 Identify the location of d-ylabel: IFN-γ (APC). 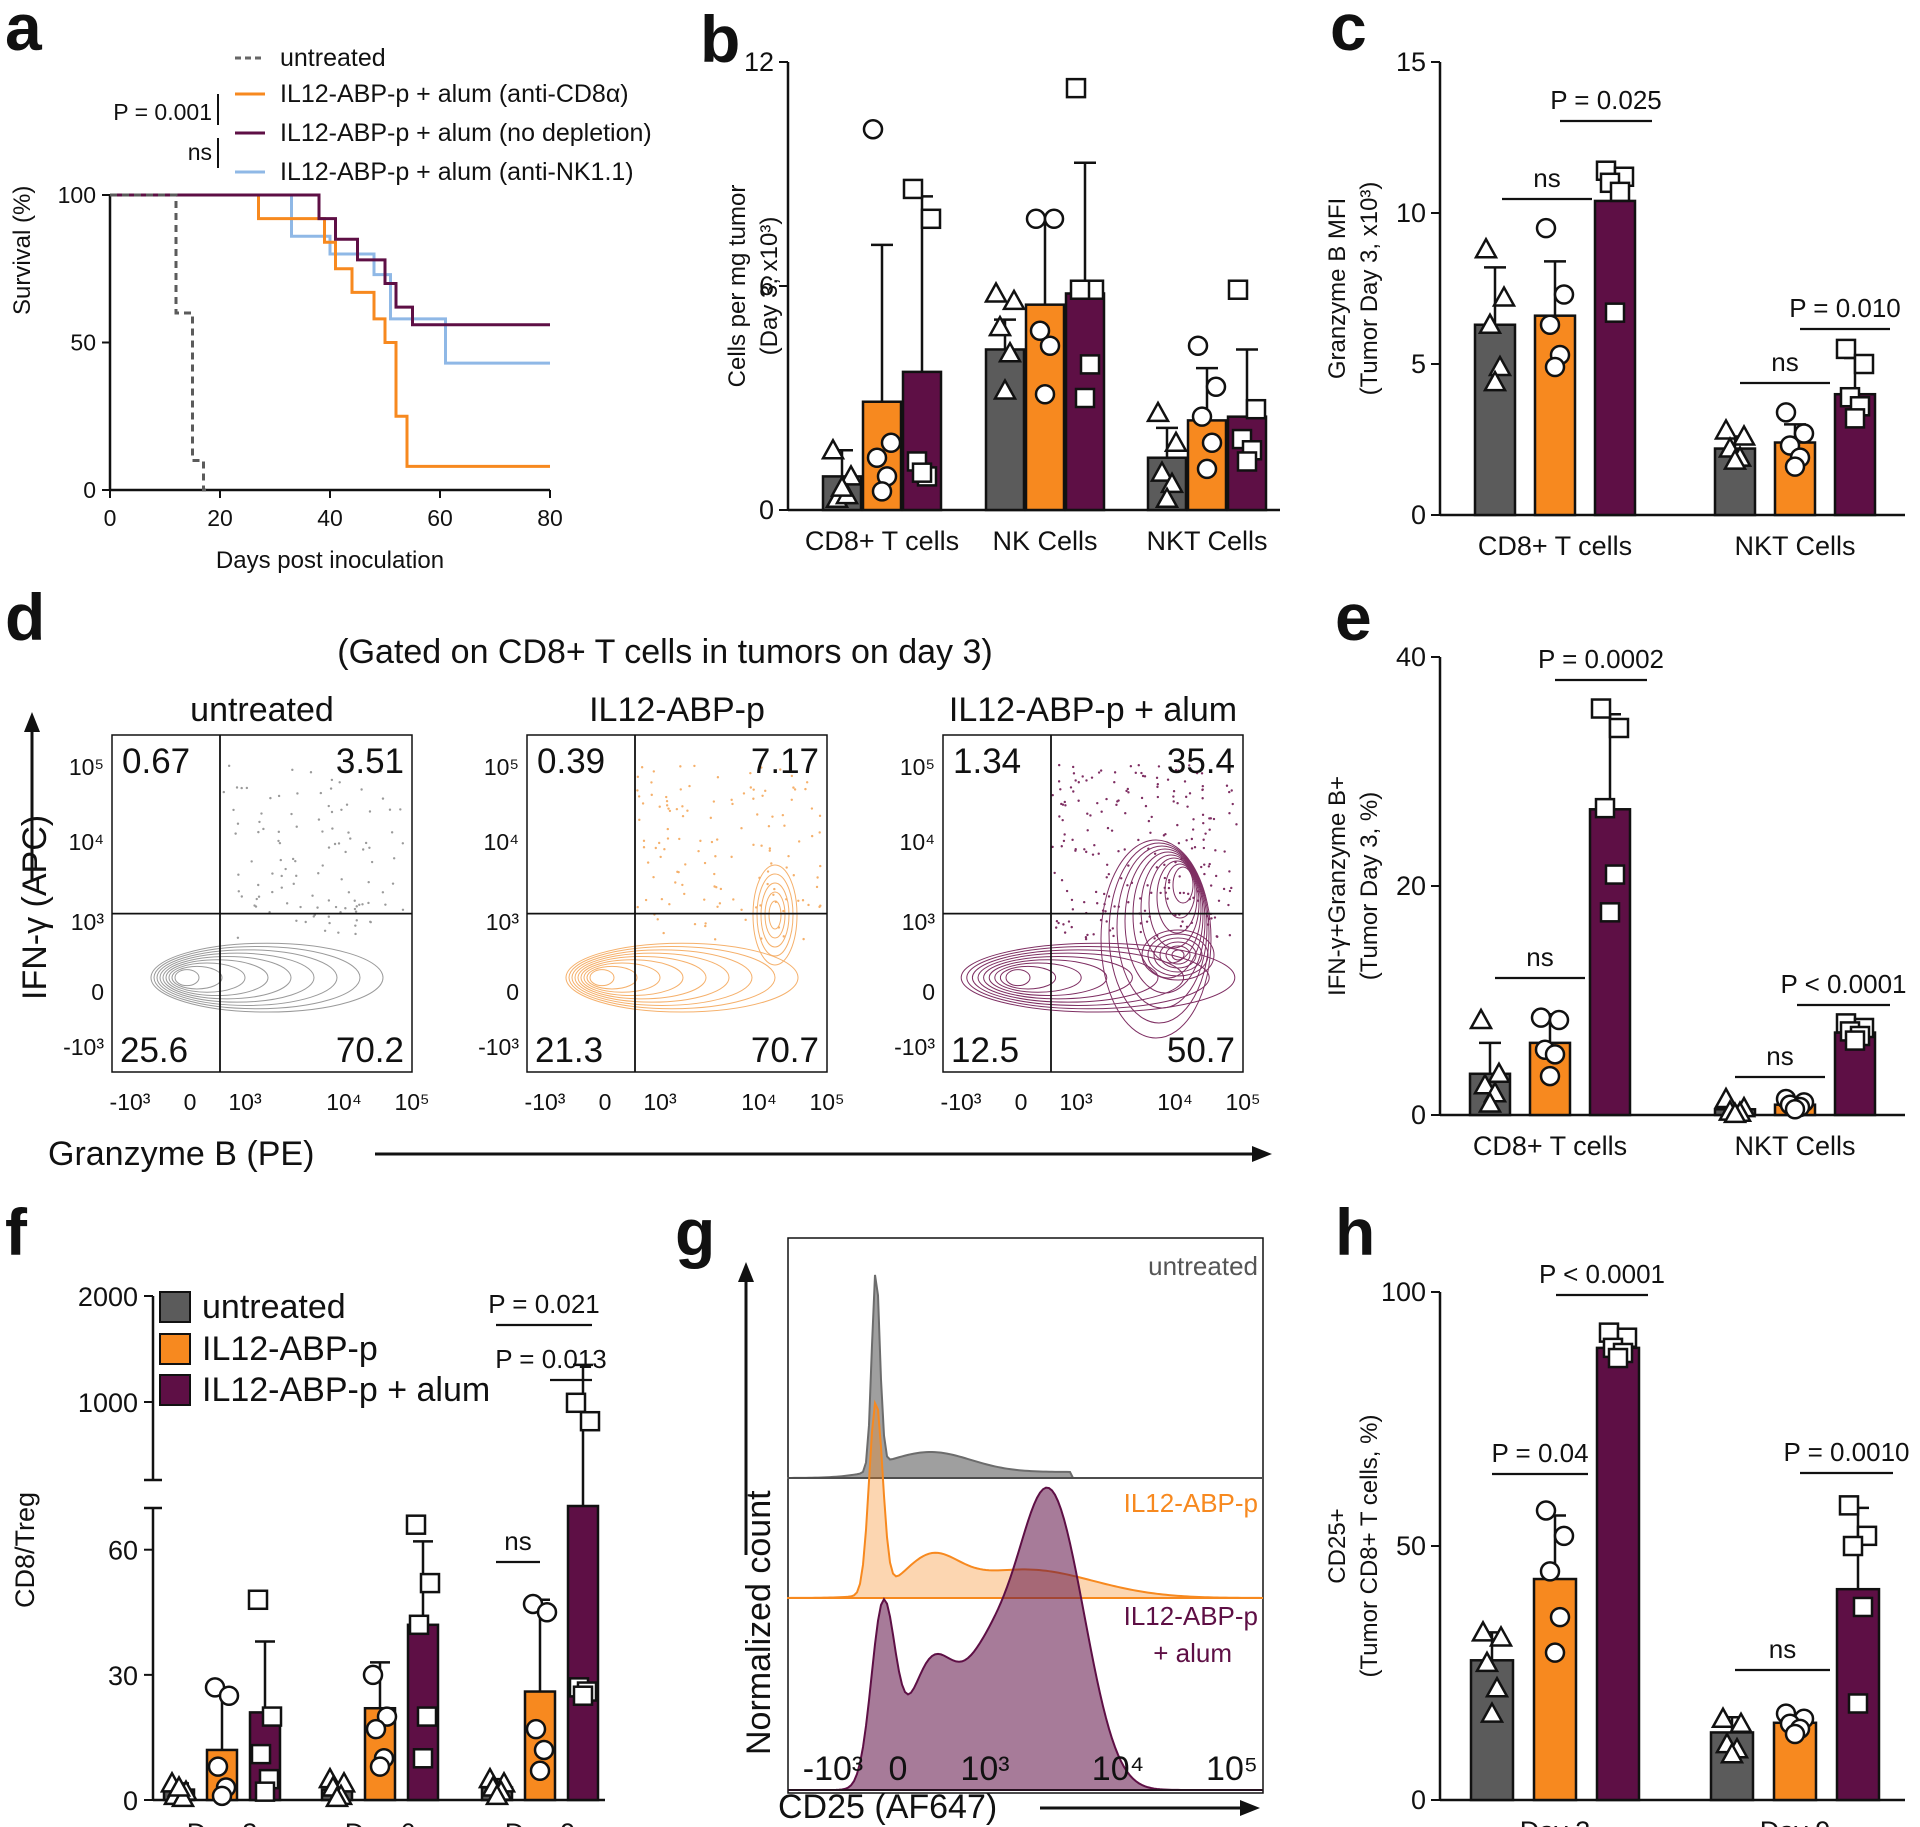
(35, 907).